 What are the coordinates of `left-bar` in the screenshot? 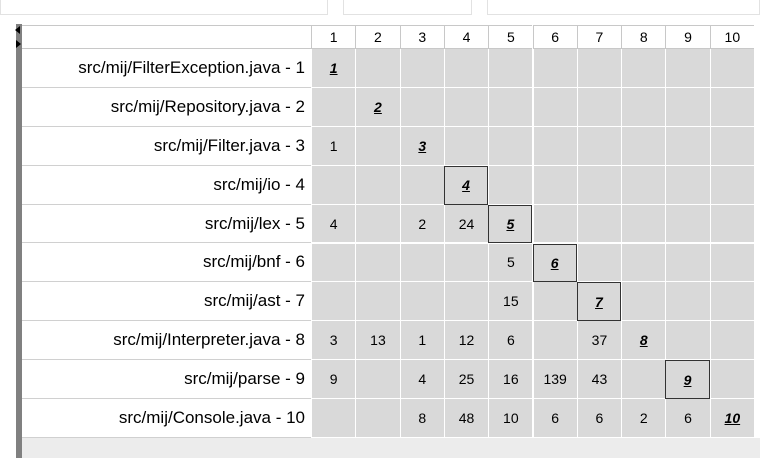 It's located at (19, 241).